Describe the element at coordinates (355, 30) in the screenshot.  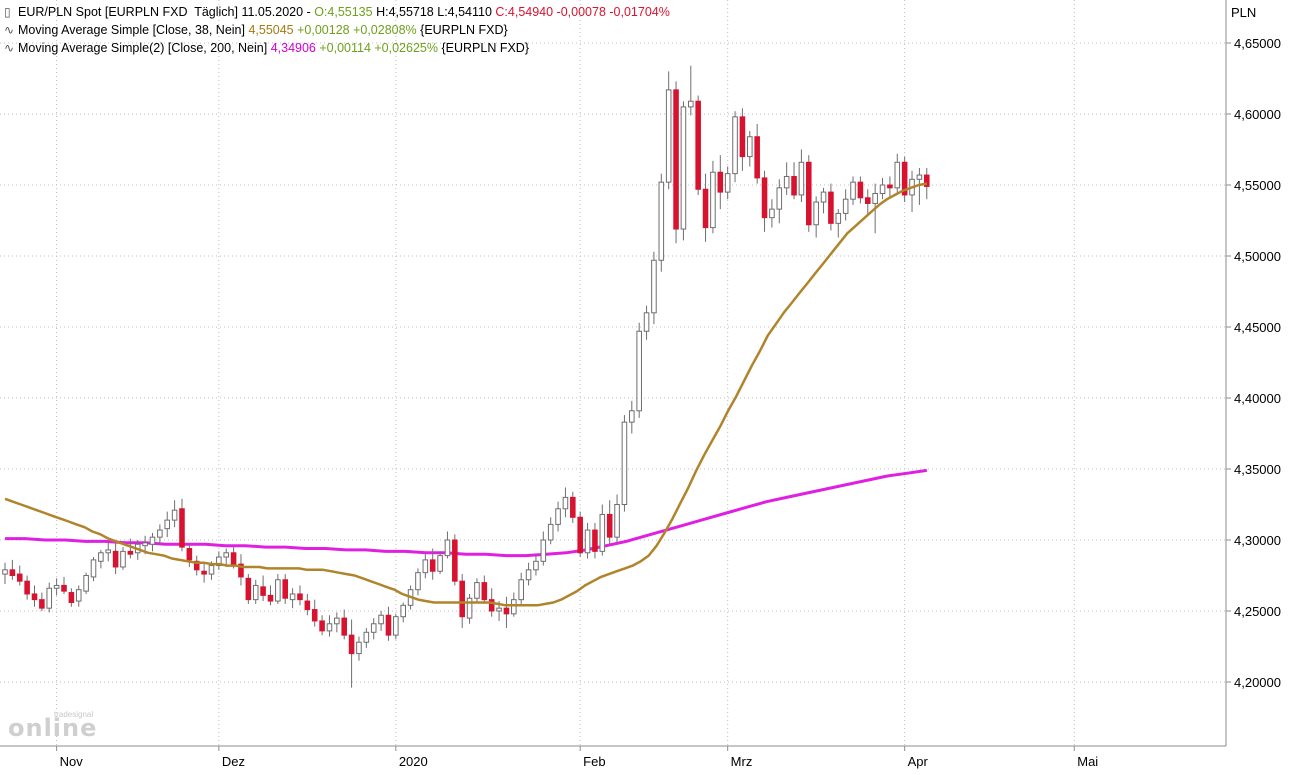
I see `legend-ma38-change: +0,00128 +0,02808%` at that location.